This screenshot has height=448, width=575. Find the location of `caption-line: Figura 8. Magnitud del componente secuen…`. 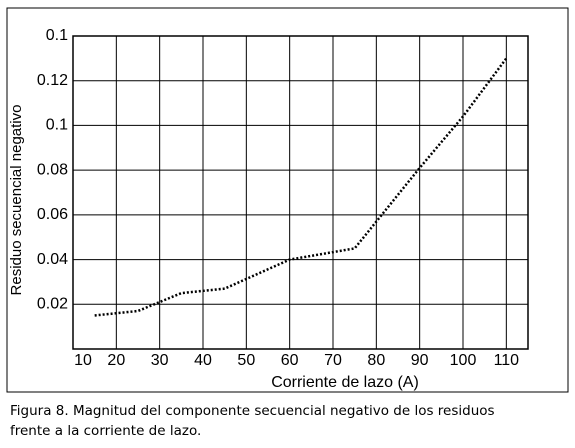

caption-line: Figura 8. Magnitud del componente secuen… is located at coordinates (252, 411).